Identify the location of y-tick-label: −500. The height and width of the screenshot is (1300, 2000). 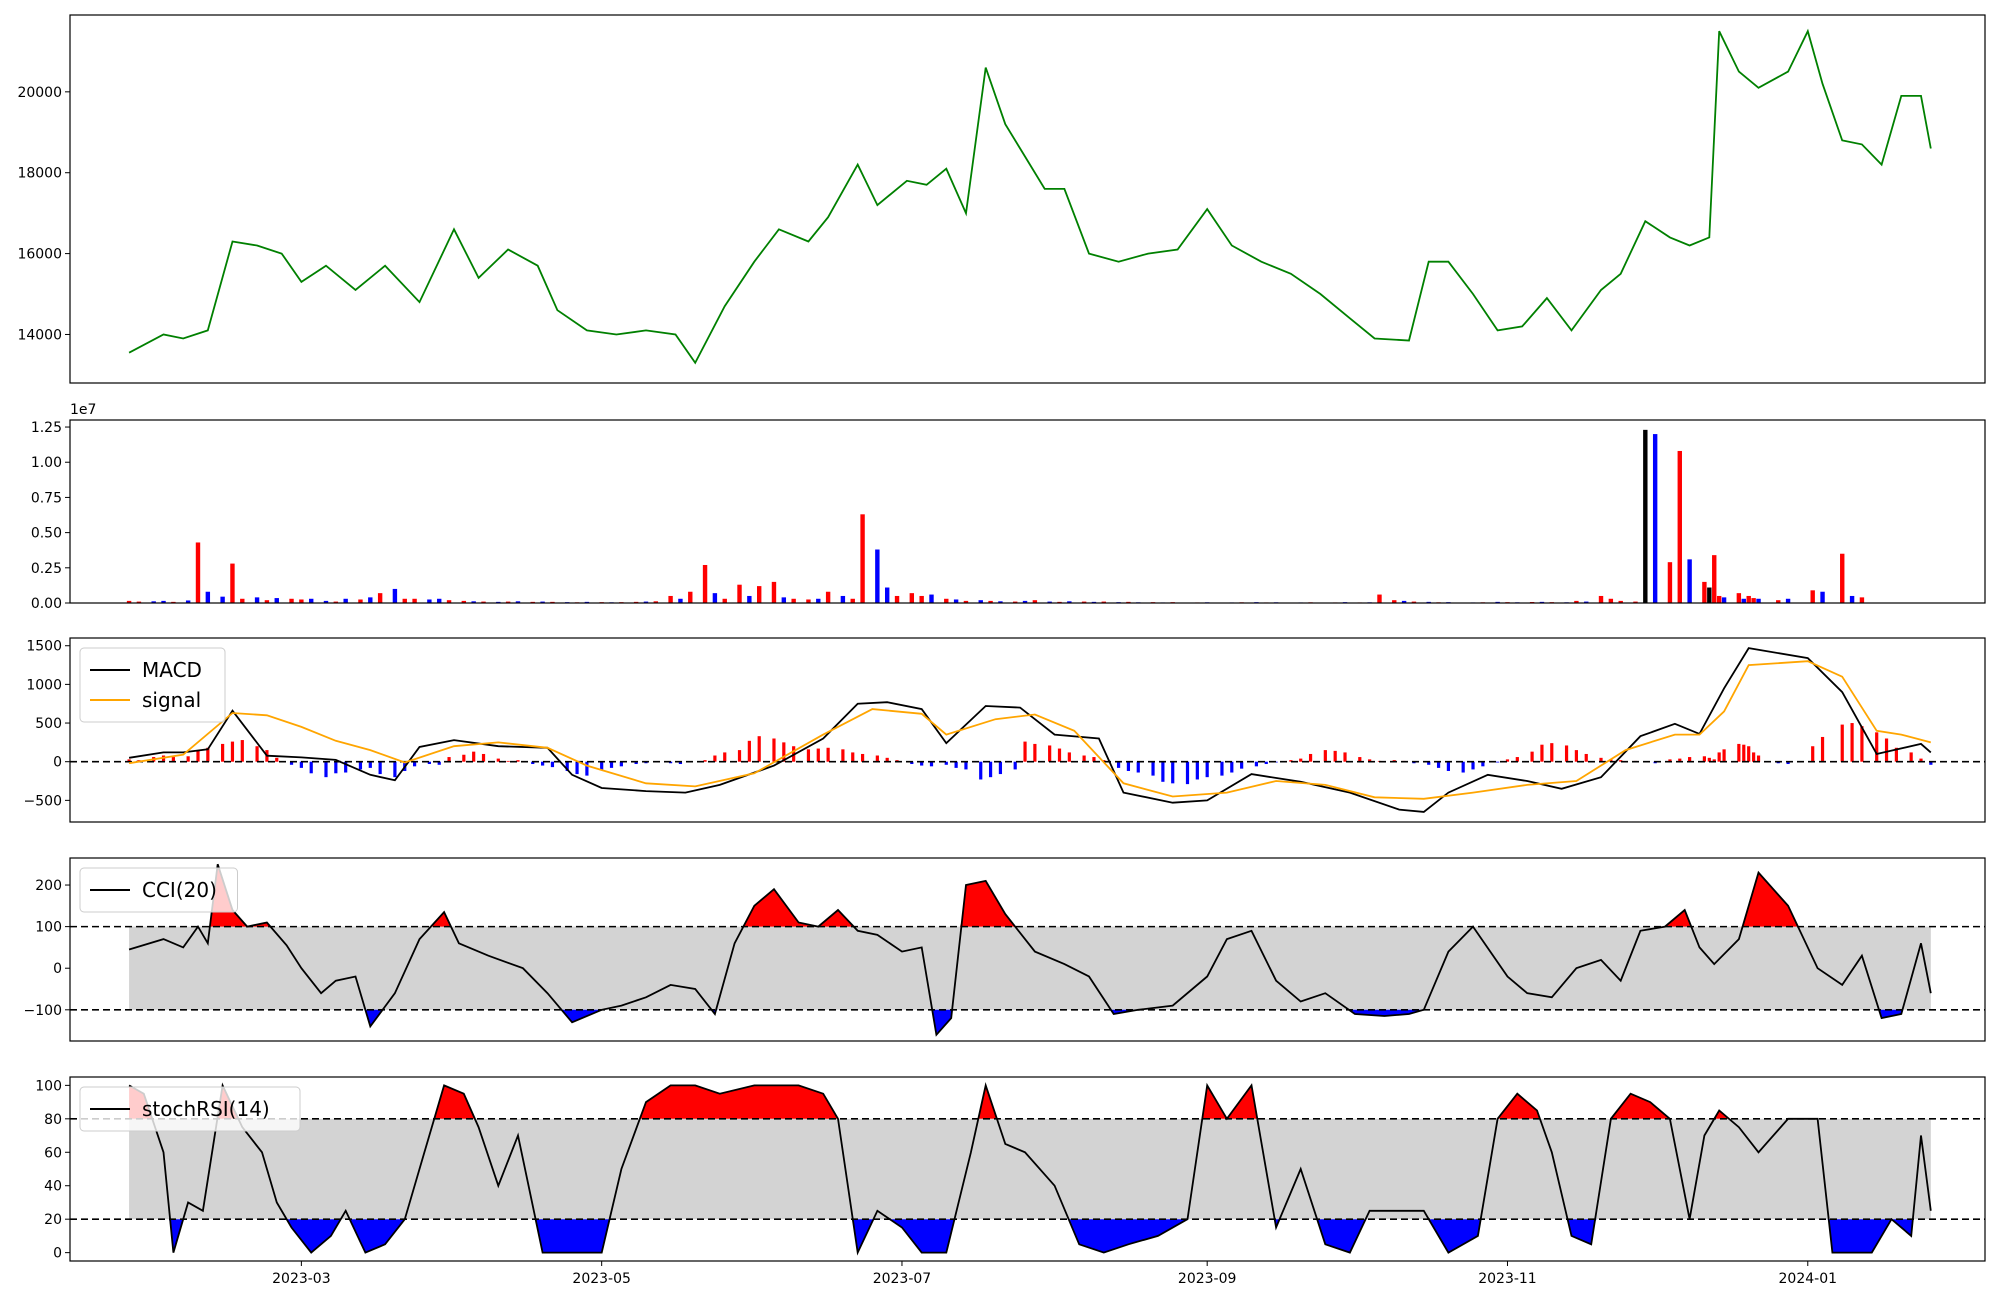
(43, 801).